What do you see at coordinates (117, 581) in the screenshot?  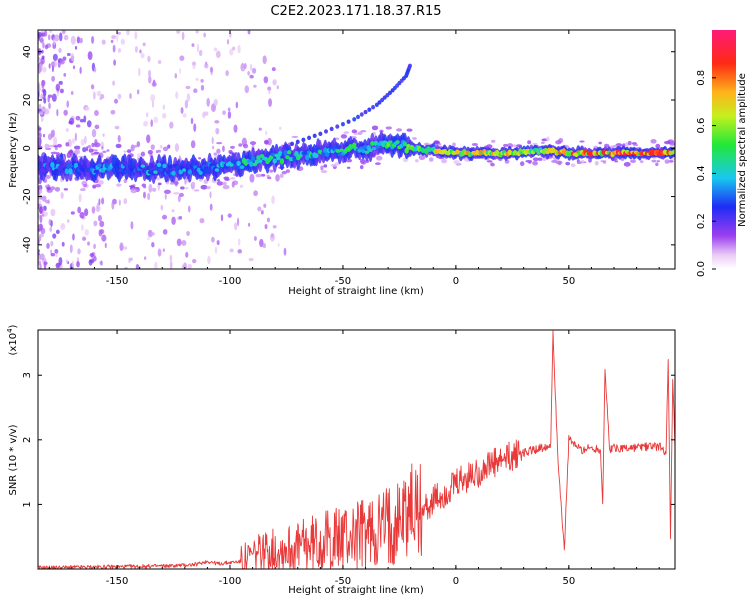 I see `snr-x-tick-label: -150` at bounding box center [117, 581].